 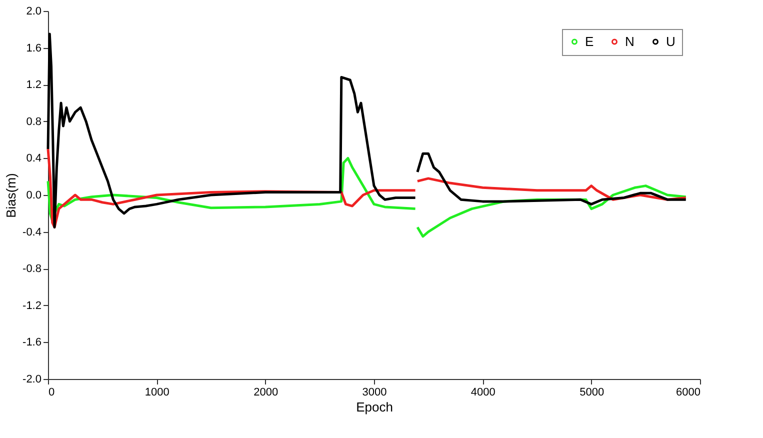 What do you see at coordinates (32, 232) in the screenshot?
I see `y-tick-label: -0.4` at bounding box center [32, 232].